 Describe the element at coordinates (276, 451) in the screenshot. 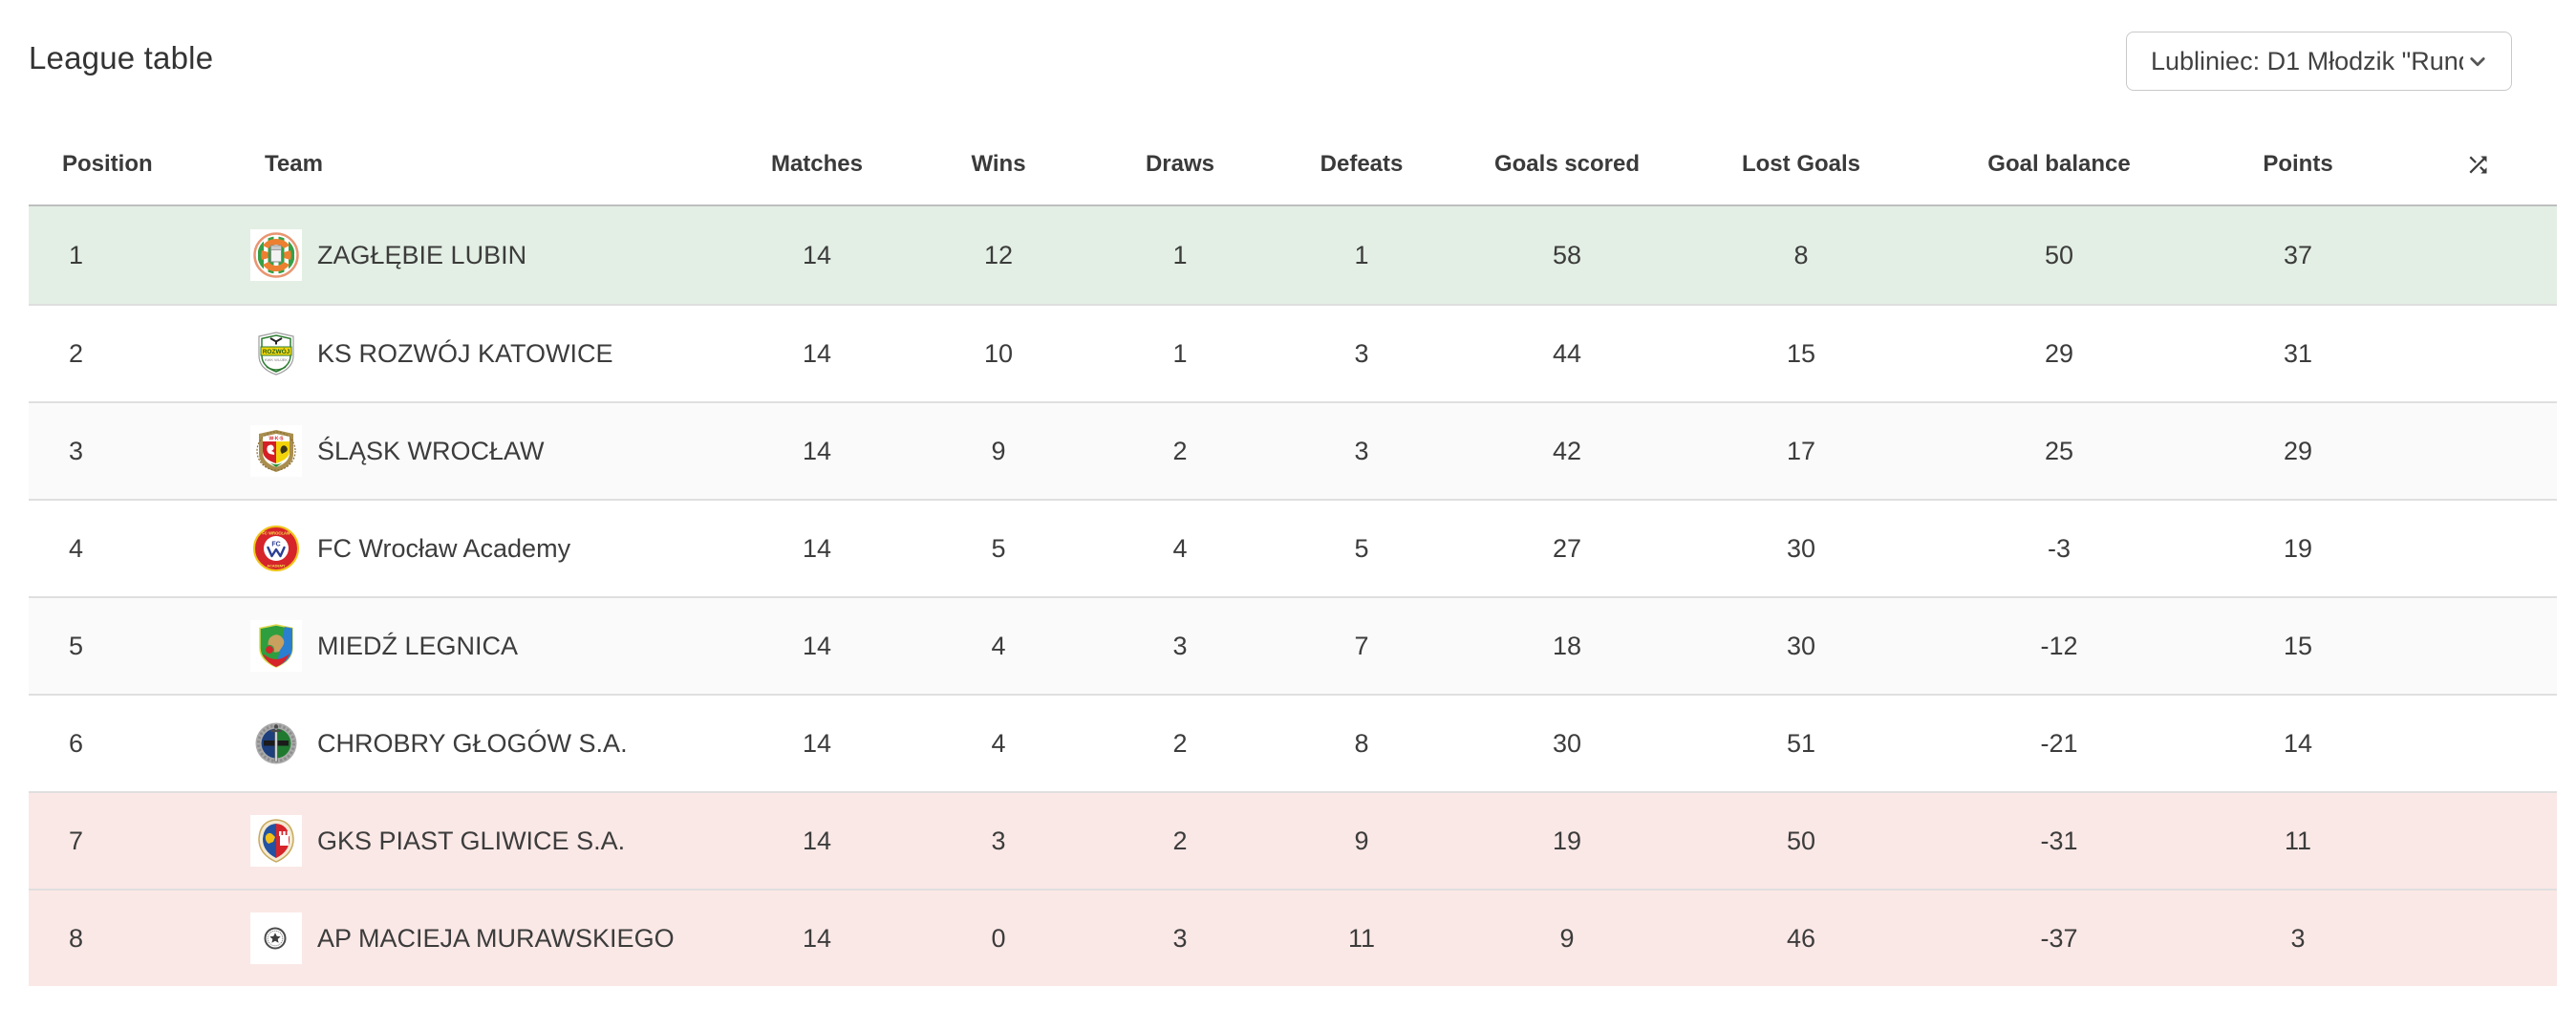

I see `slask-wroclaw-crest-icon: W·K·S` at that location.